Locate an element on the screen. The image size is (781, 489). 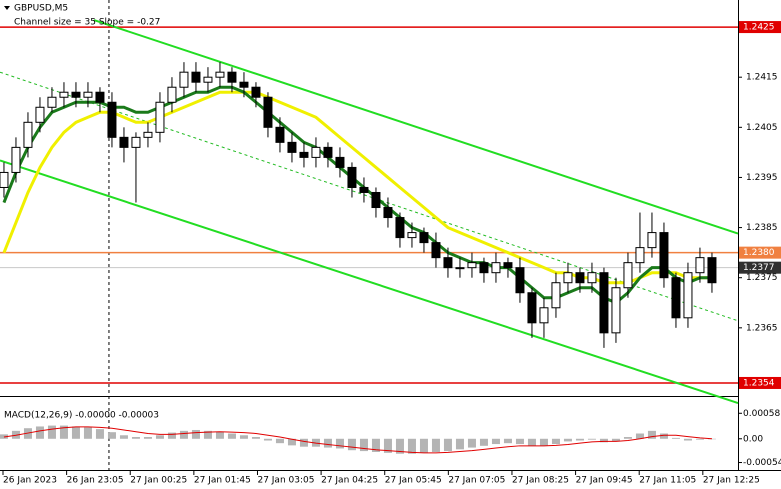
x-tick-label: 27 Jan 03:05 is located at coordinates (285, 481).